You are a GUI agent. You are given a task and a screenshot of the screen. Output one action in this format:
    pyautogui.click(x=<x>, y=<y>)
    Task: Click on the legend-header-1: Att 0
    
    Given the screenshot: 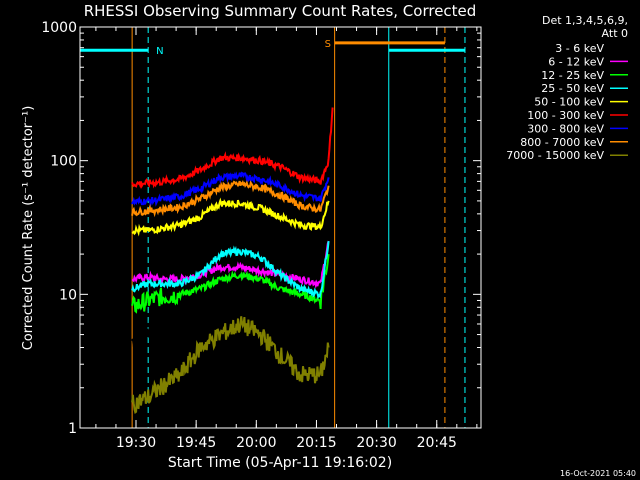 What is the action you would take?
    pyautogui.click(x=615, y=33)
    